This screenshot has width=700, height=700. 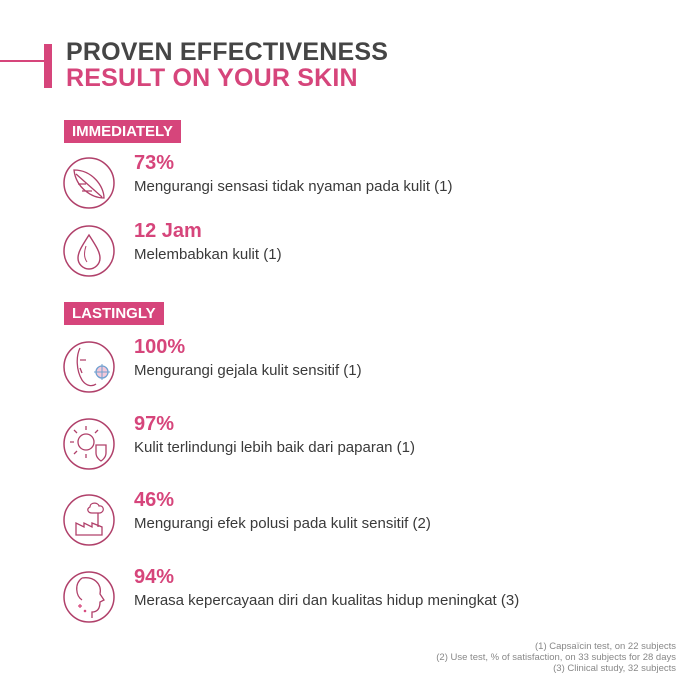 What do you see at coordinates (89, 367) in the screenshot?
I see `face-target-icon` at bounding box center [89, 367].